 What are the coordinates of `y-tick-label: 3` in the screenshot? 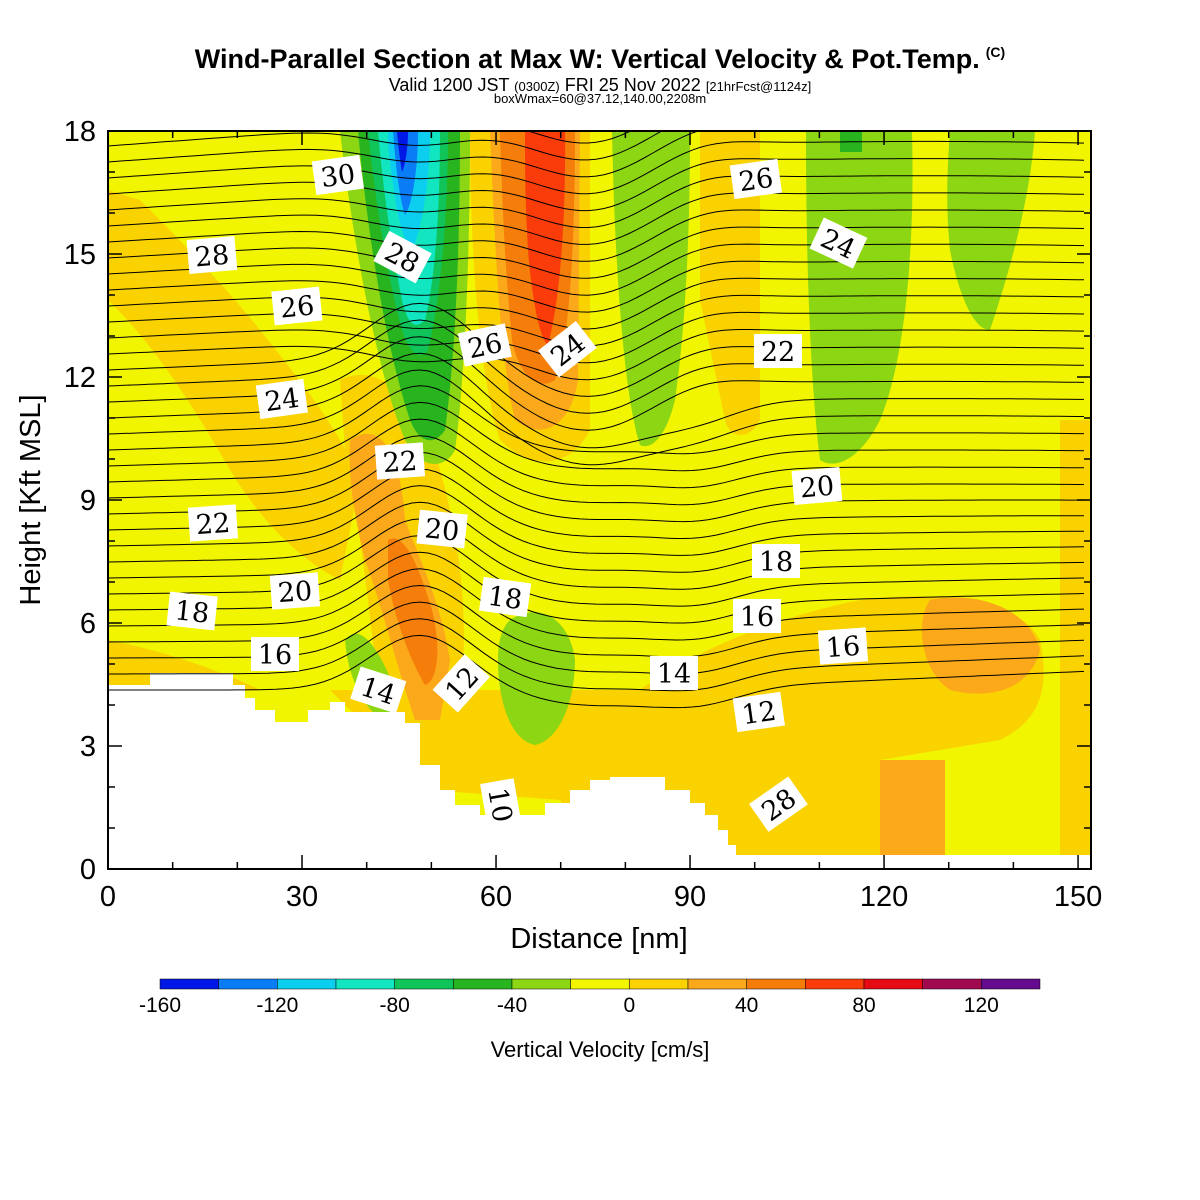 It's located at (88, 747).